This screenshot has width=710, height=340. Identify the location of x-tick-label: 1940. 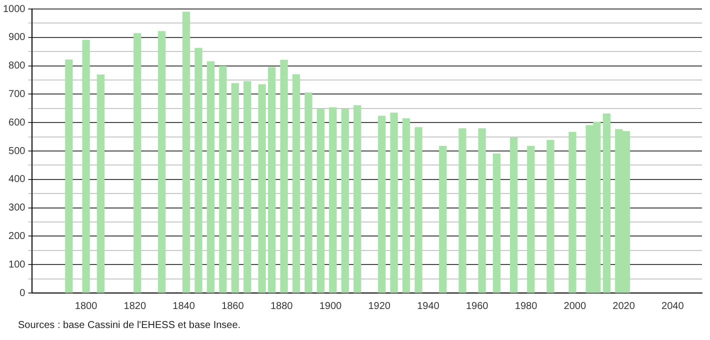
(428, 306).